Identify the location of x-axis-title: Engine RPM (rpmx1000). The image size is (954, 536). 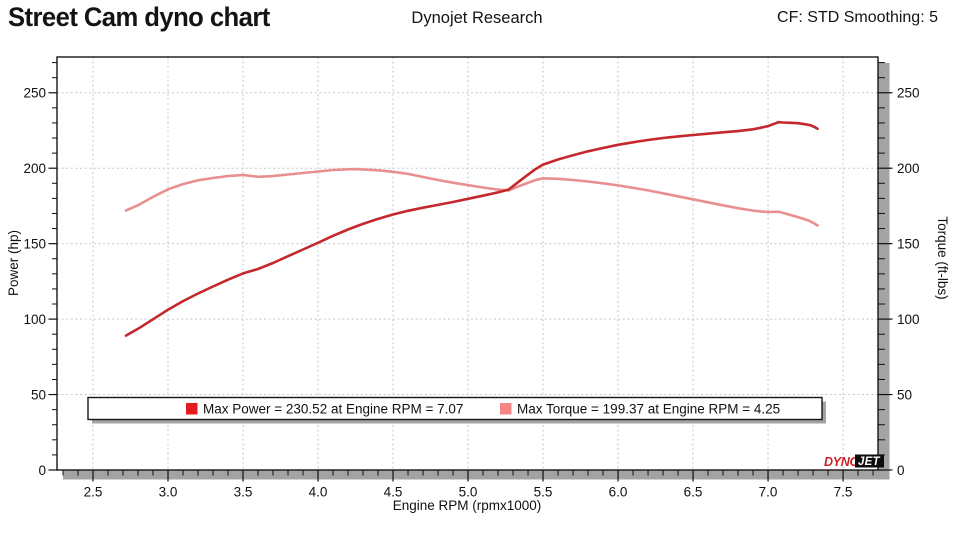
(467, 505).